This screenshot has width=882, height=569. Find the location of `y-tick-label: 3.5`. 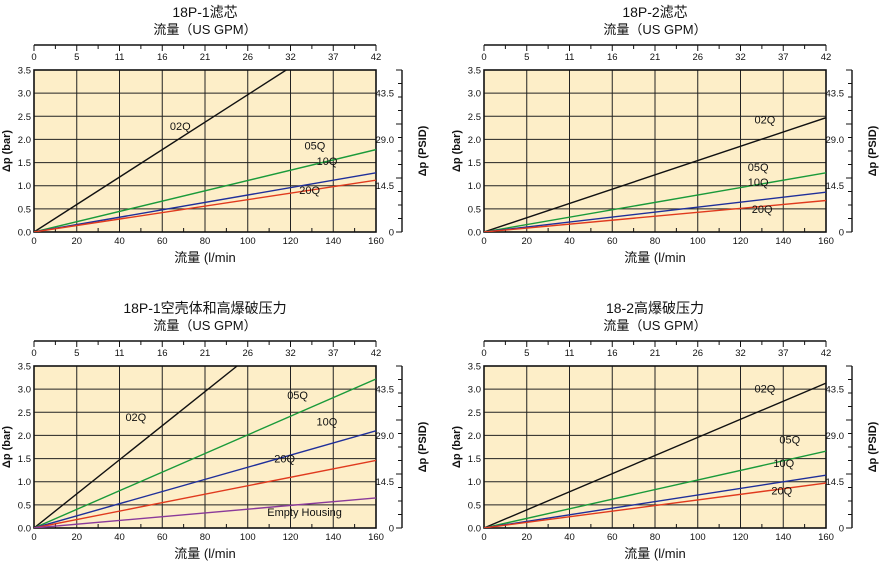

y-tick-label: 3.5 is located at coordinates (474, 71).